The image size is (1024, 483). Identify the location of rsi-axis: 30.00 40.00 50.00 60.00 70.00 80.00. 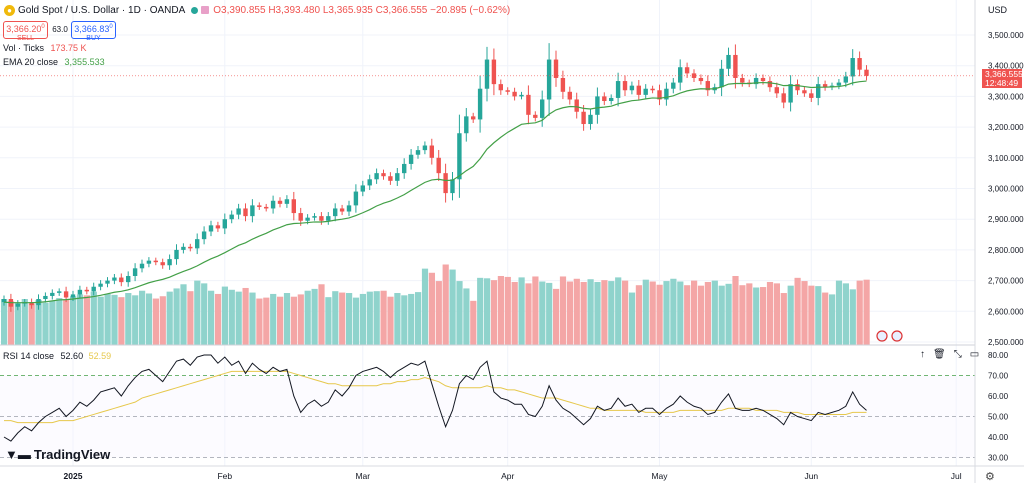
(998, 407).